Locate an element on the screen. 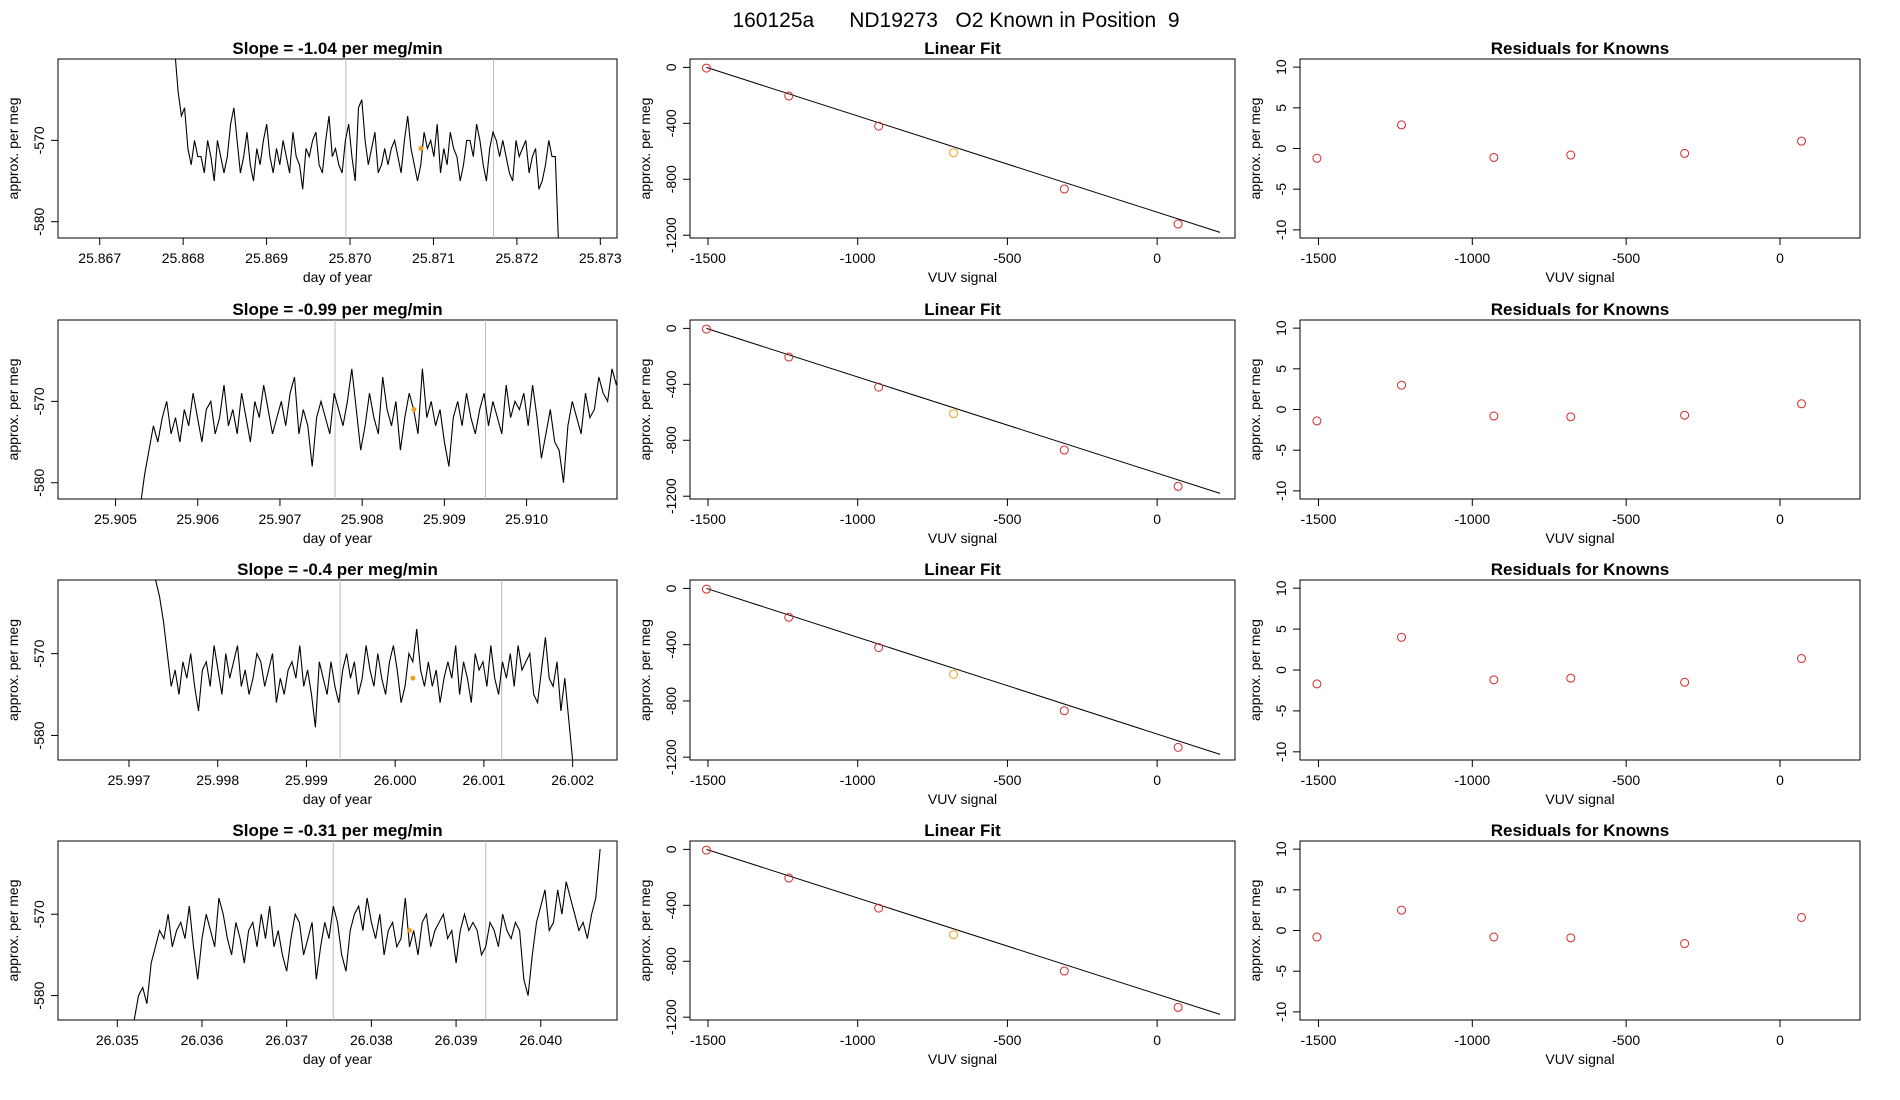 This screenshot has height=1100, width=1900. y-tick-label: -570 is located at coordinates (39, 653).